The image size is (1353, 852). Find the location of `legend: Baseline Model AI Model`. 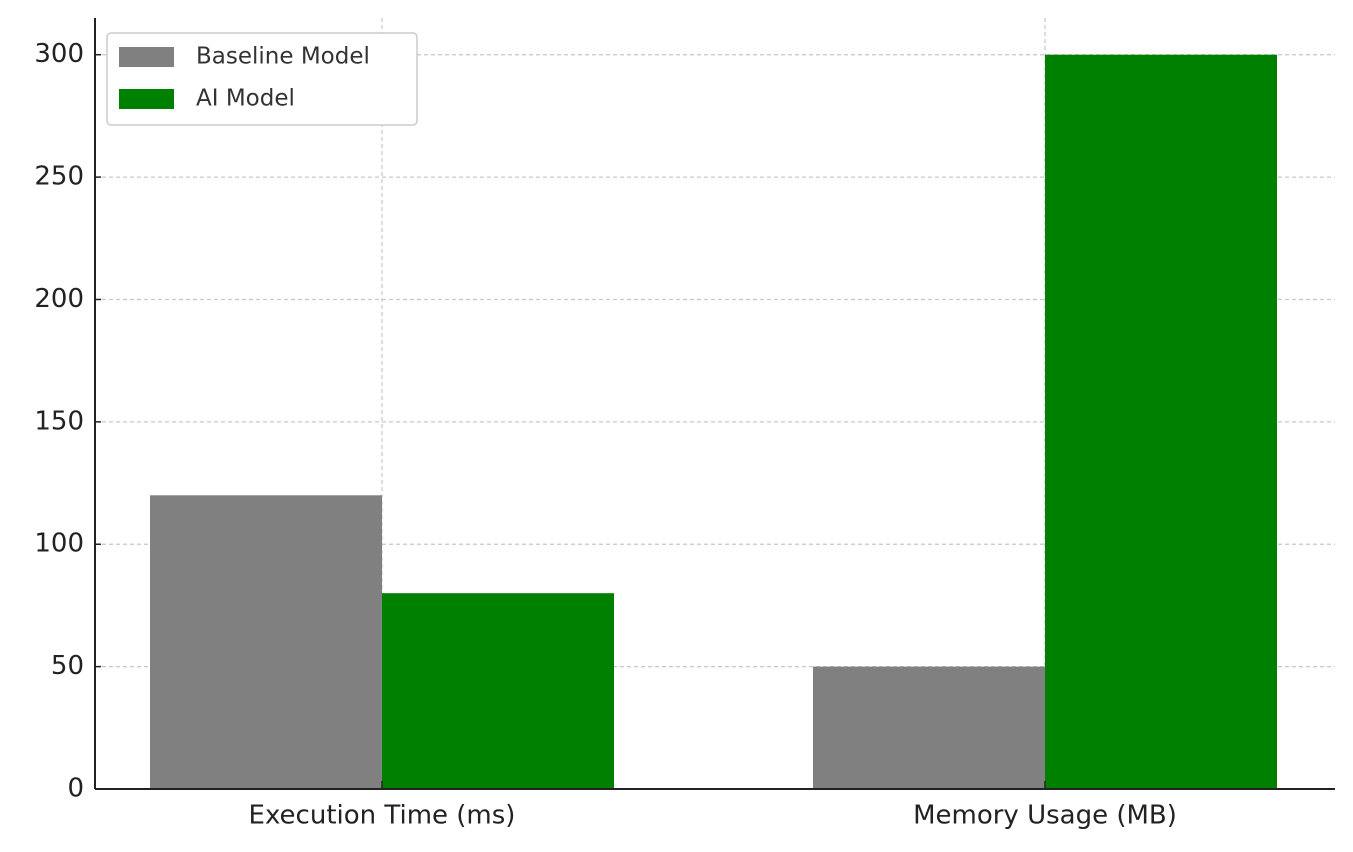

legend: Baseline Model AI Model is located at coordinates (262, 79).